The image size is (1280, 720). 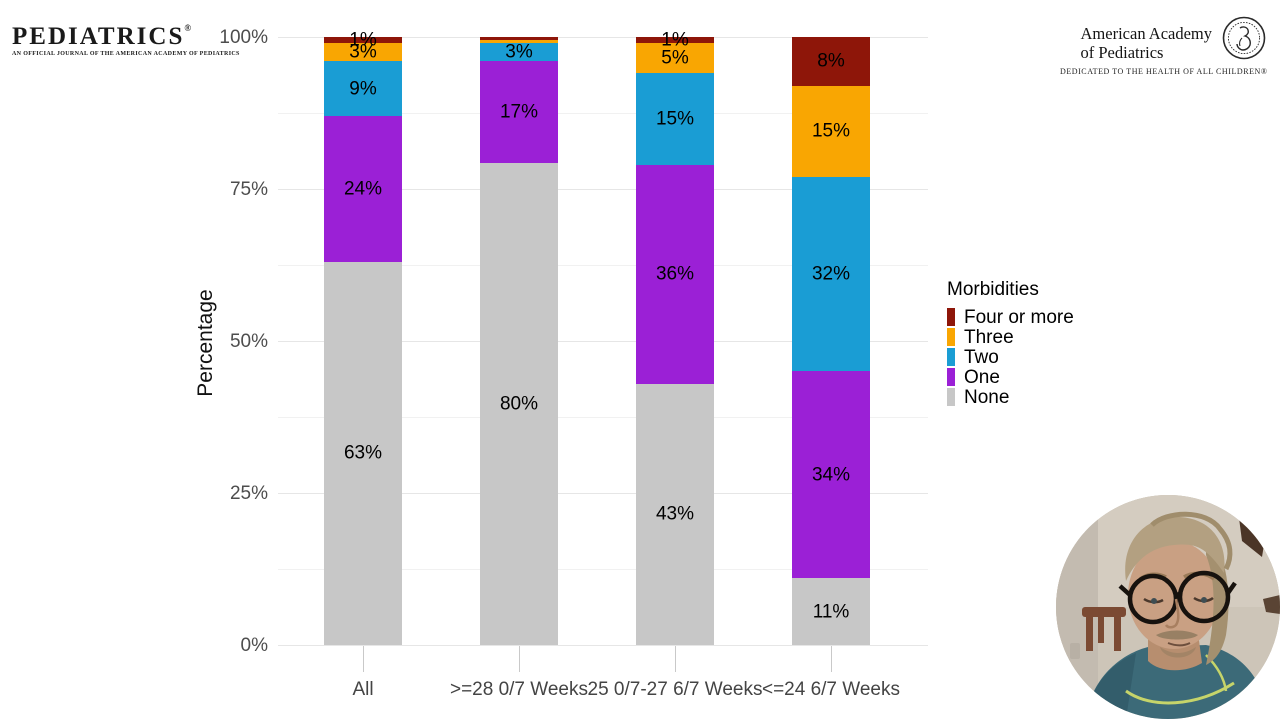 I want to click on legend-item-label: Three, so click(x=989, y=337).